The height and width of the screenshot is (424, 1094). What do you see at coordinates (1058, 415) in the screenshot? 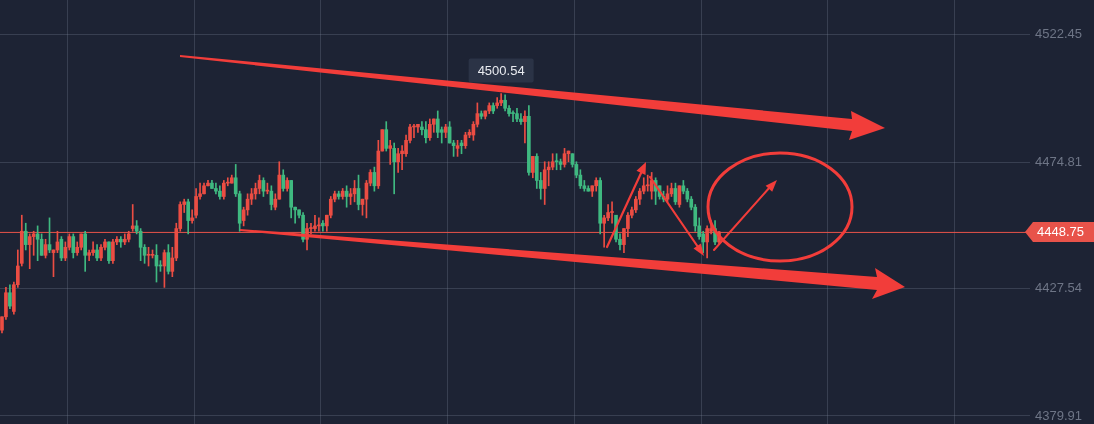
I see `y-tick-label: 4379.91` at bounding box center [1058, 415].